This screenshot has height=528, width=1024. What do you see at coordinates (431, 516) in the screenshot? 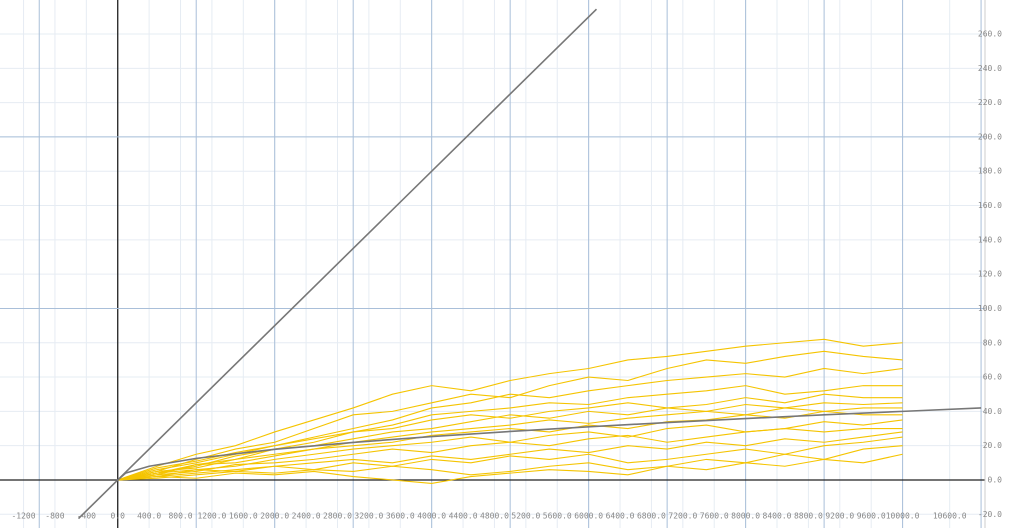
I see `x-tick-label: 4000.0` at bounding box center [431, 516].